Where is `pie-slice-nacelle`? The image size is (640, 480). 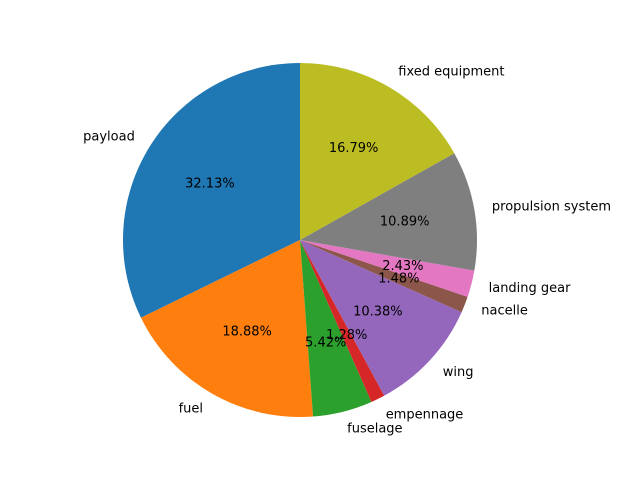 pie-slice-nacelle is located at coordinates (384, 276).